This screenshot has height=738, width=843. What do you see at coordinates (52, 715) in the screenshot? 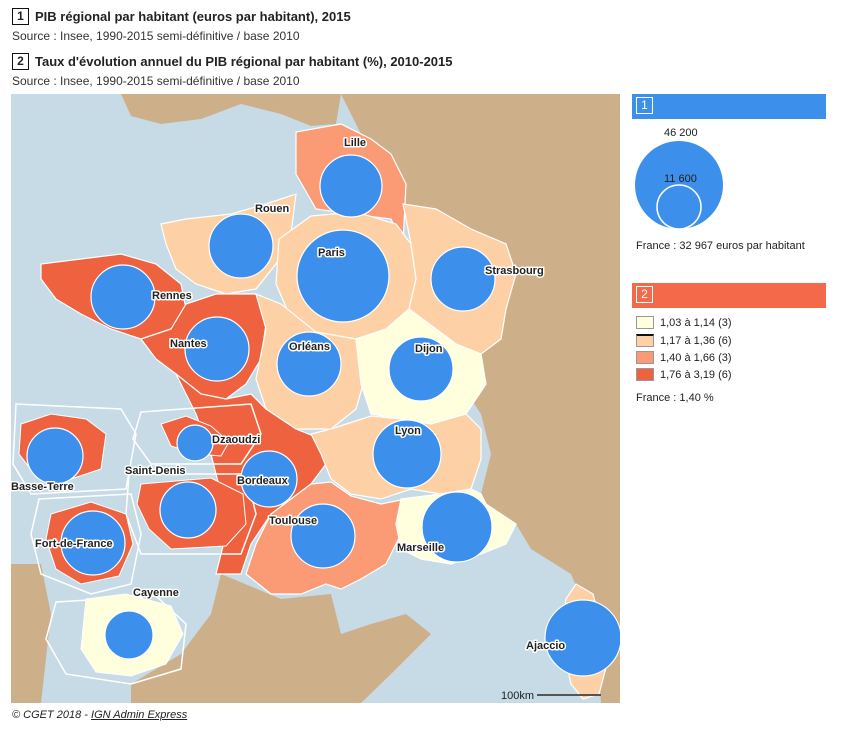
I see `footer-credit: © CGET 2018 -` at bounding box center [52, 715].